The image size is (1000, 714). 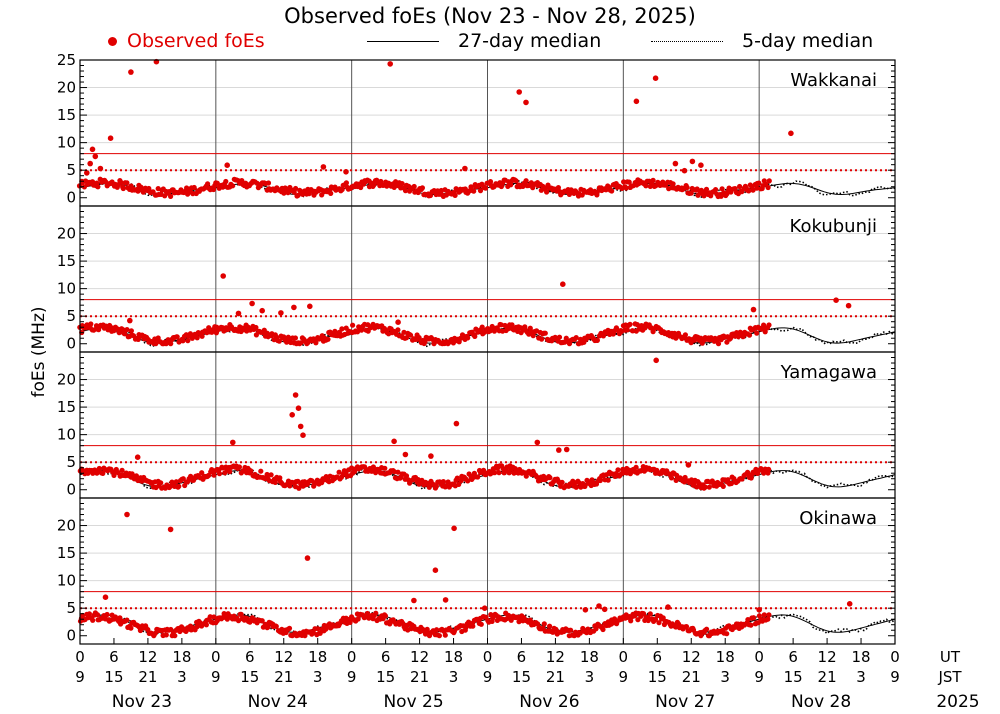 What do you see at coordinates (249, 677) in the screenshot?
I see `jst-tick-label: 15` at bounding box center [249, 677].